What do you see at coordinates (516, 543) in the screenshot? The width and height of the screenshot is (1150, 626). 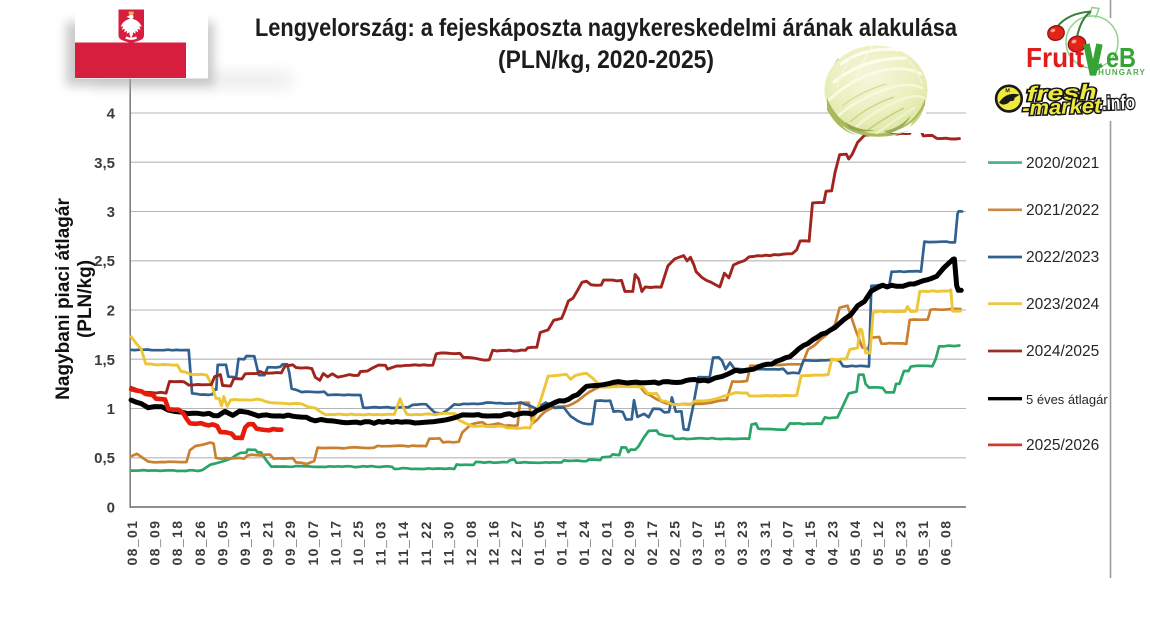 I see `svg-text: 12_27` at bounding box center [516, 543].